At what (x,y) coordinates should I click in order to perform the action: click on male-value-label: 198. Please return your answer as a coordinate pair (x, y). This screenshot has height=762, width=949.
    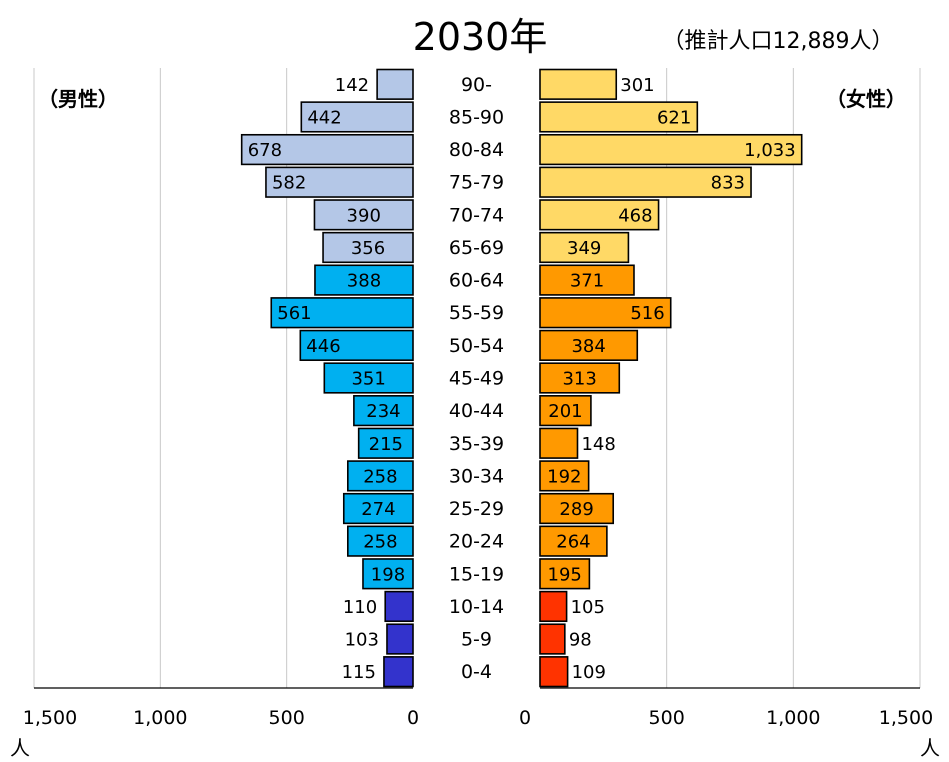
    Looking at the image, I should click on (388, 574).